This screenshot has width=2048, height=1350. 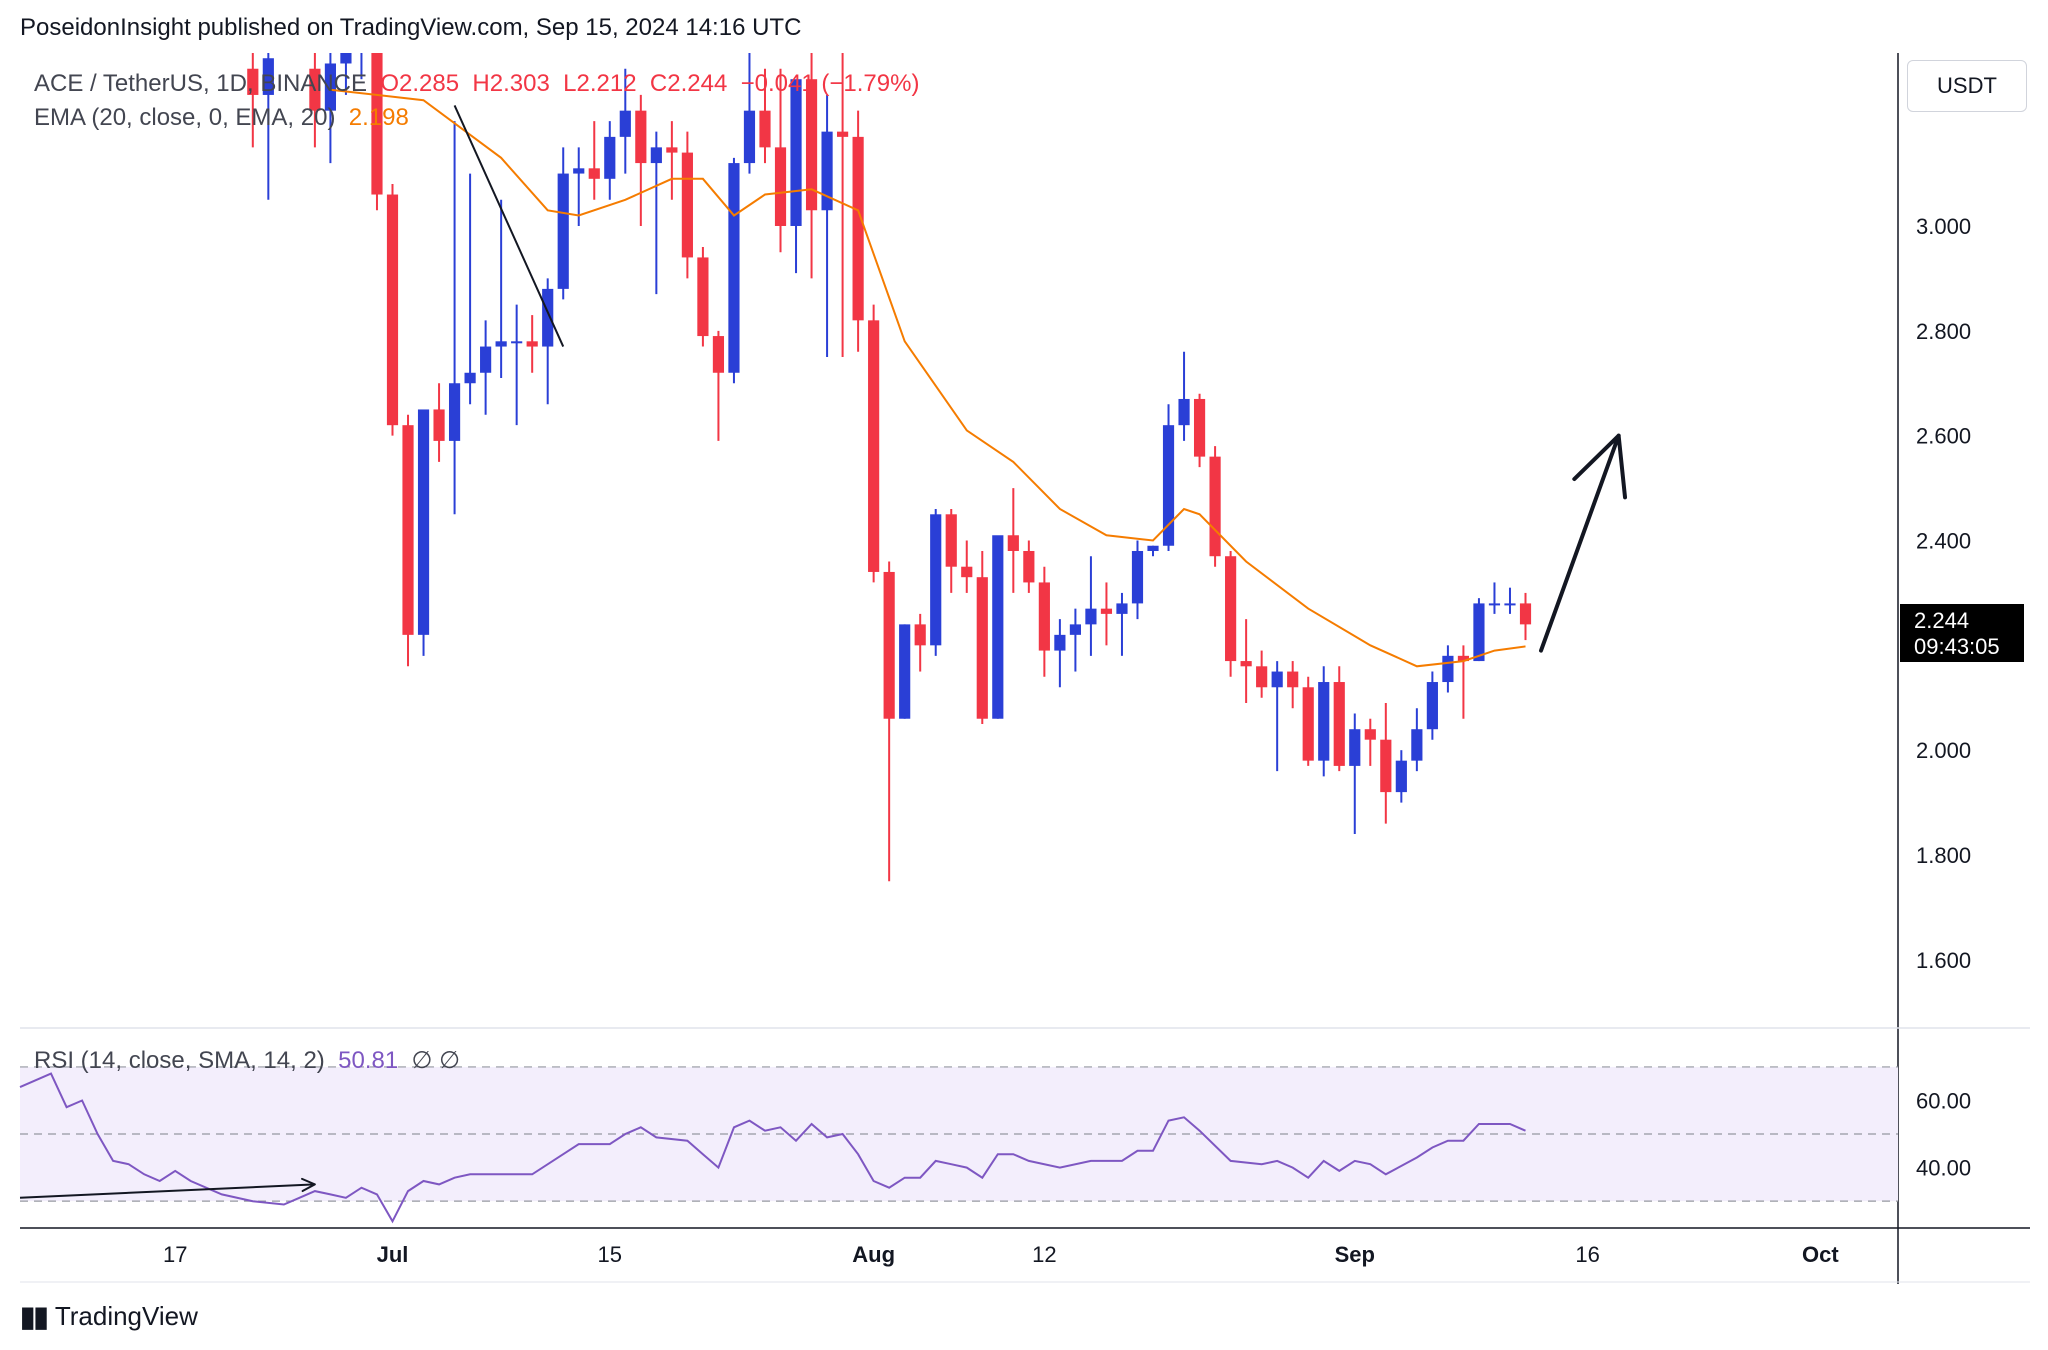 I want to click on price-tick-label: 1.600, so click(x=1943, y=960).